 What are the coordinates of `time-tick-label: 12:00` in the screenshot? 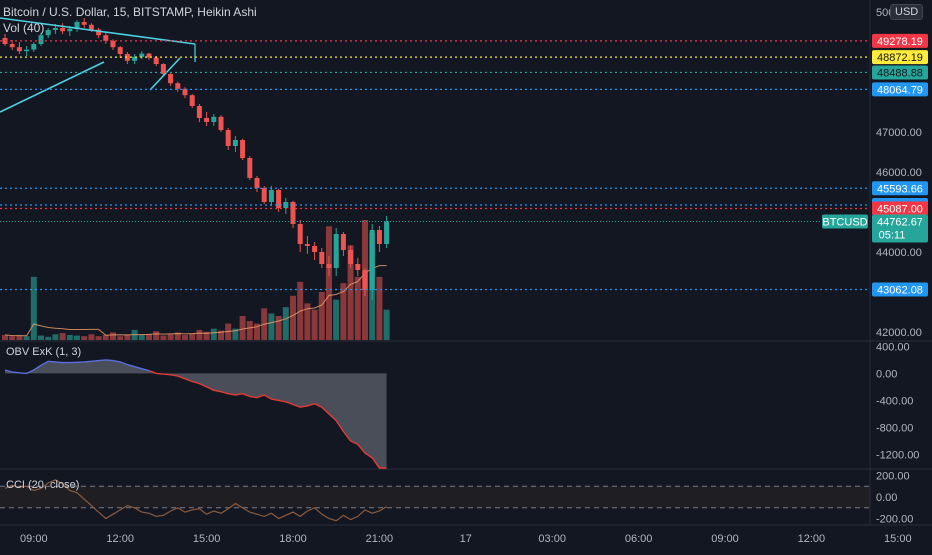 It's located at (812, 539).